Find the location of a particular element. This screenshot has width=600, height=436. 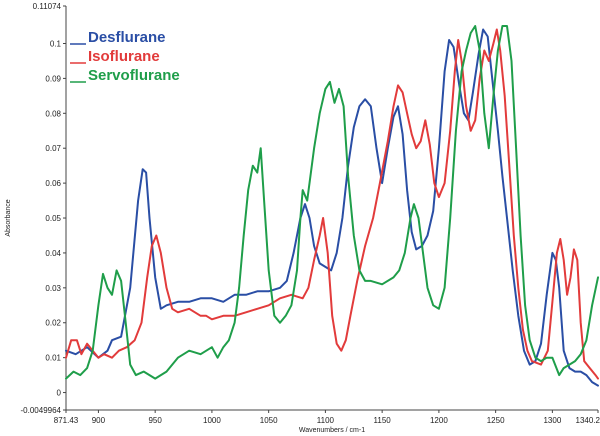

legend-entry-desflurane: Desflurane is located at coordinates (127, 37).